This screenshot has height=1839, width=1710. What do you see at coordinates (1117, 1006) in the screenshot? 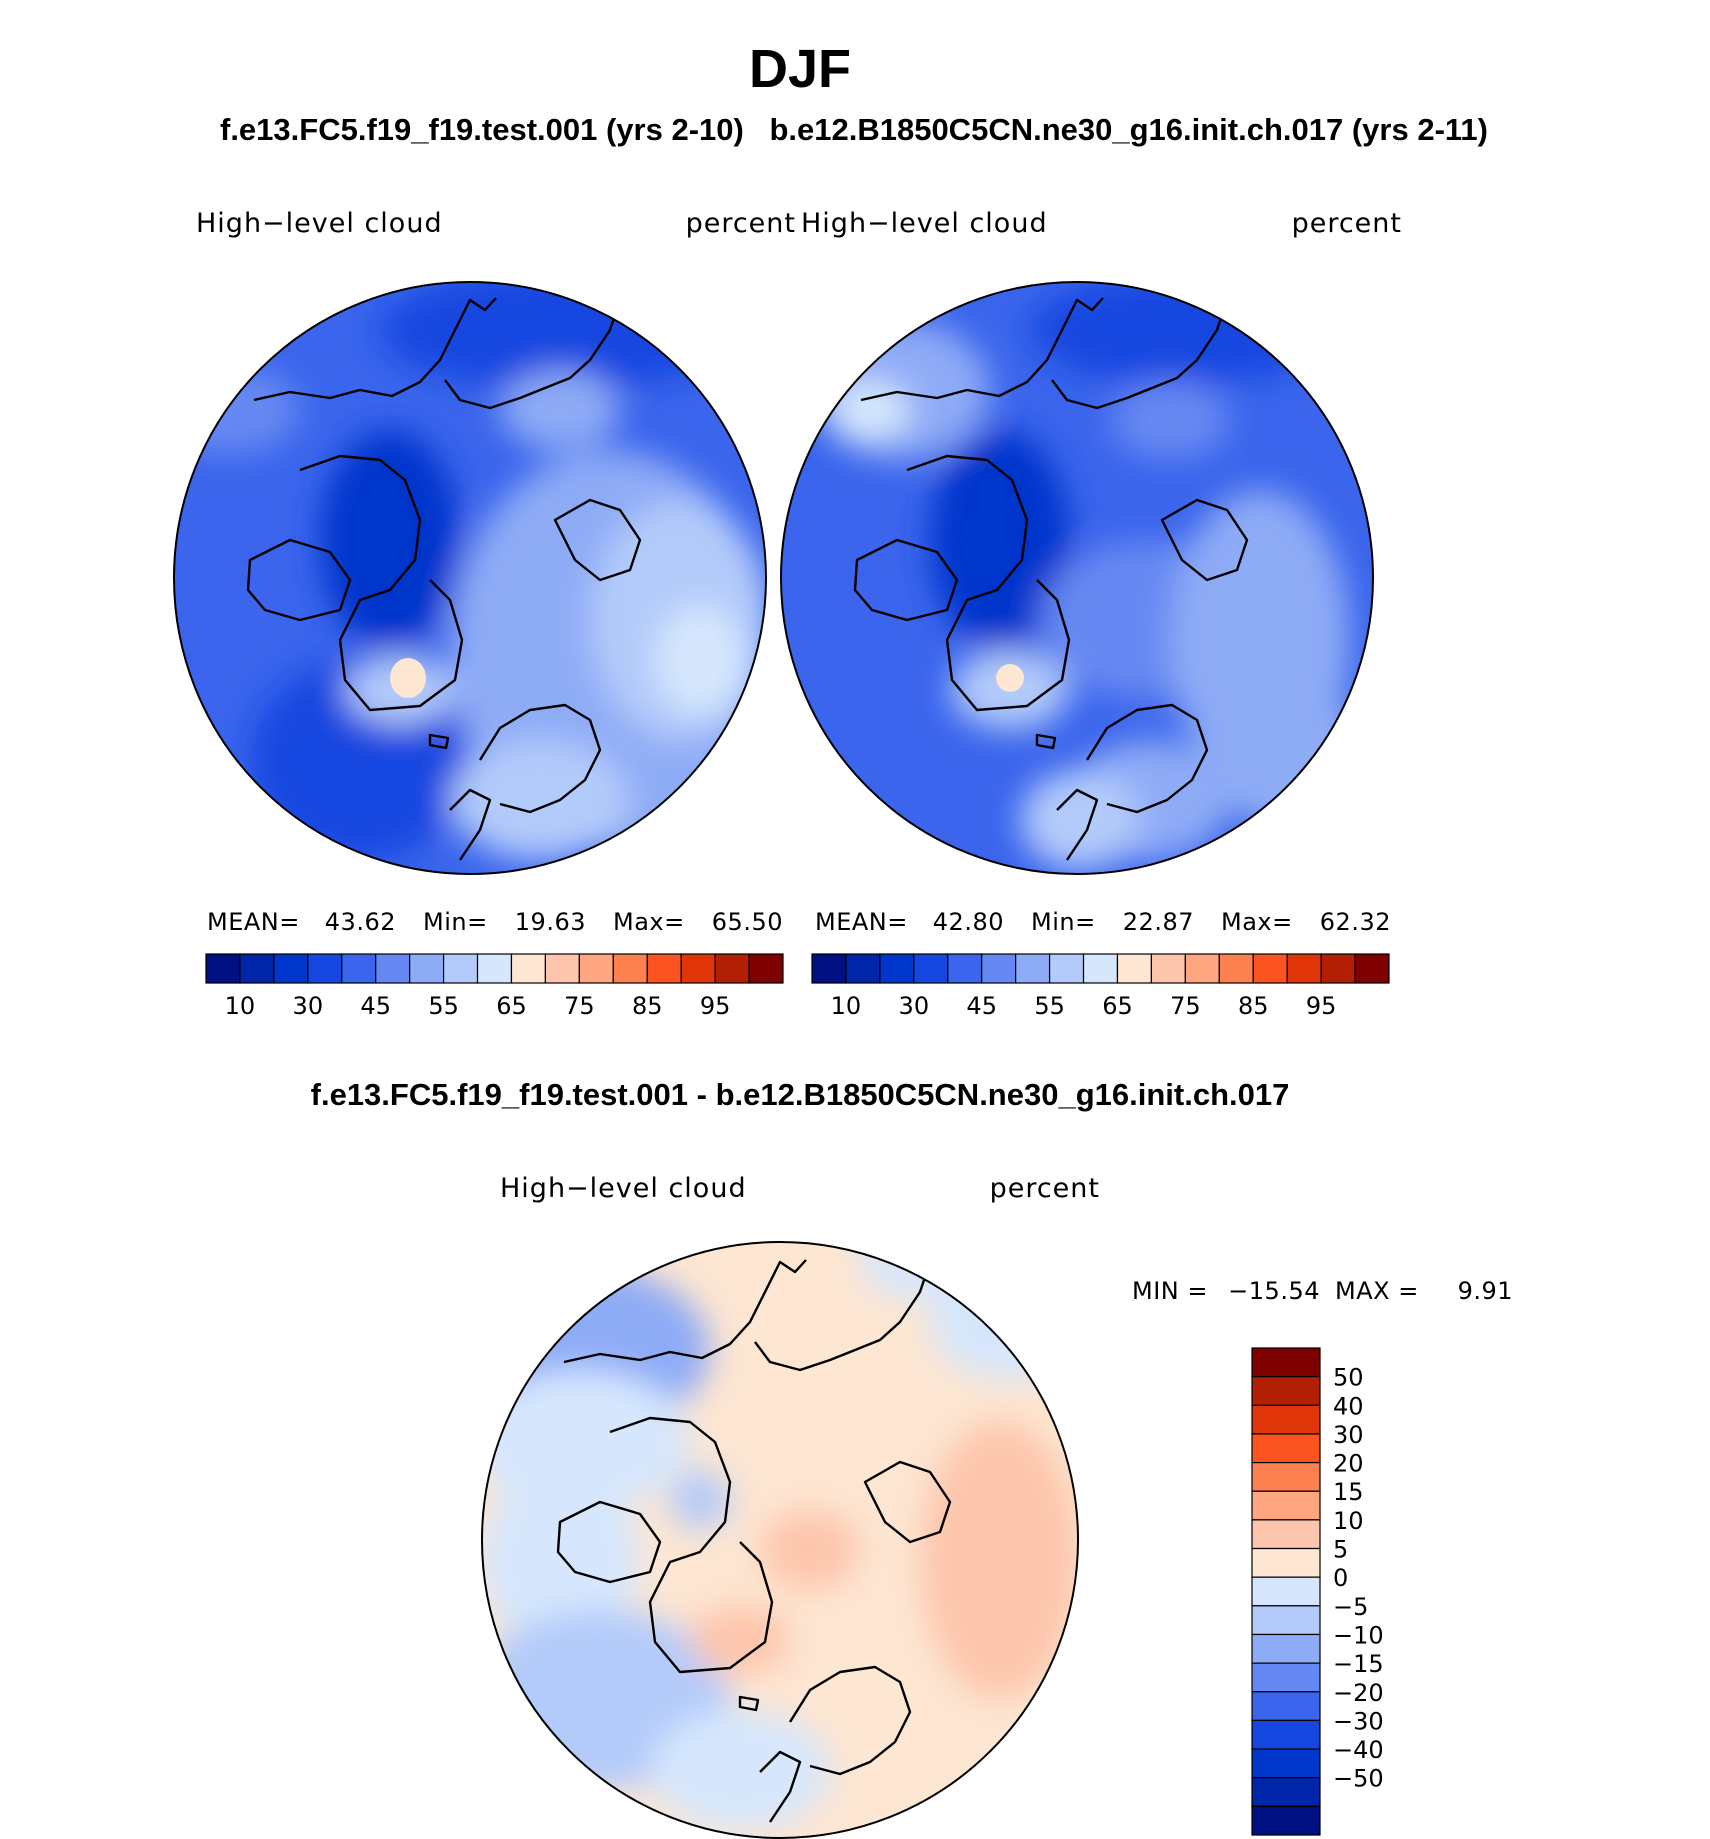
I see `obs-colorbar-tick-label: 65` at bounding box center [1117, 1006].